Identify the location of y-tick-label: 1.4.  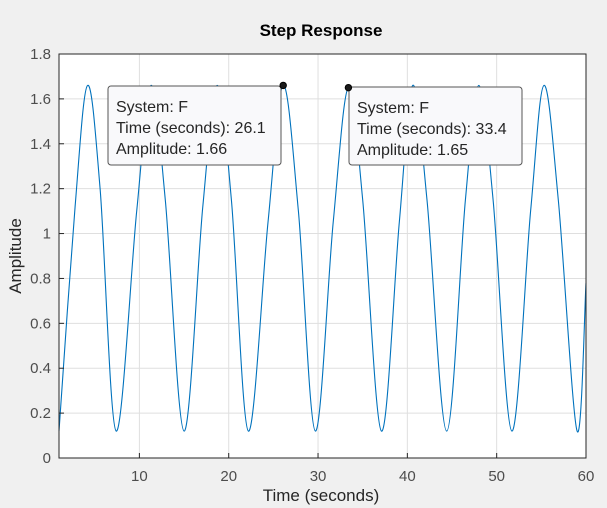
(40, 144).